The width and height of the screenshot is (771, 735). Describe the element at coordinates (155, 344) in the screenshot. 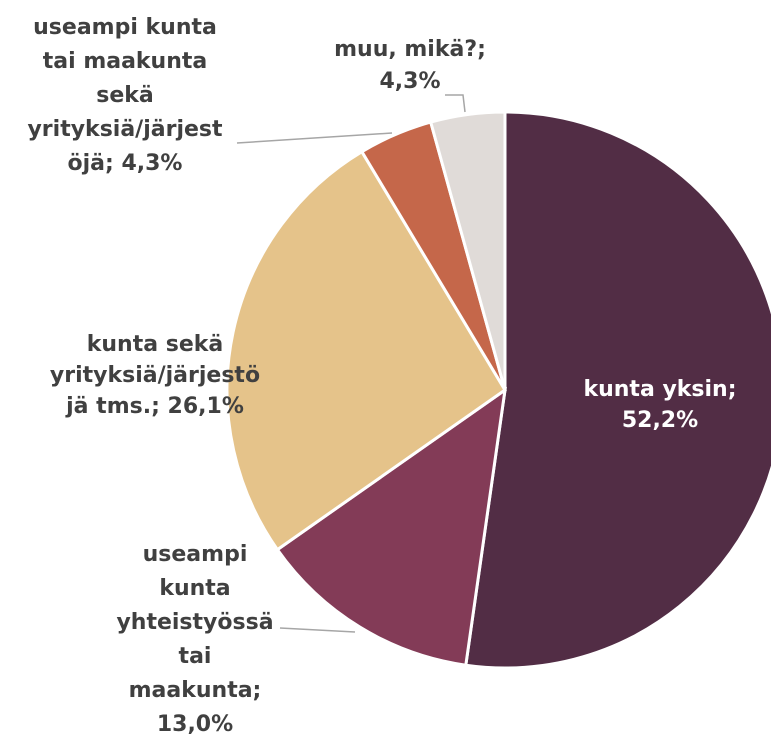

I see `data-label: kunta sekä` at that location.